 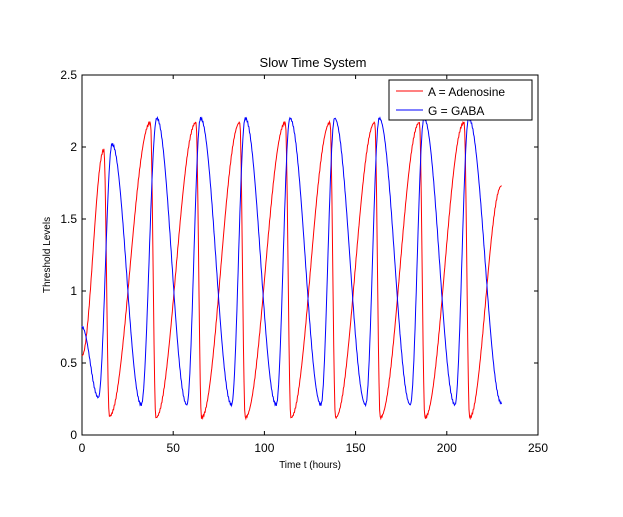 I want to click on x-tick-label: 100, so click(x=264, y=448).